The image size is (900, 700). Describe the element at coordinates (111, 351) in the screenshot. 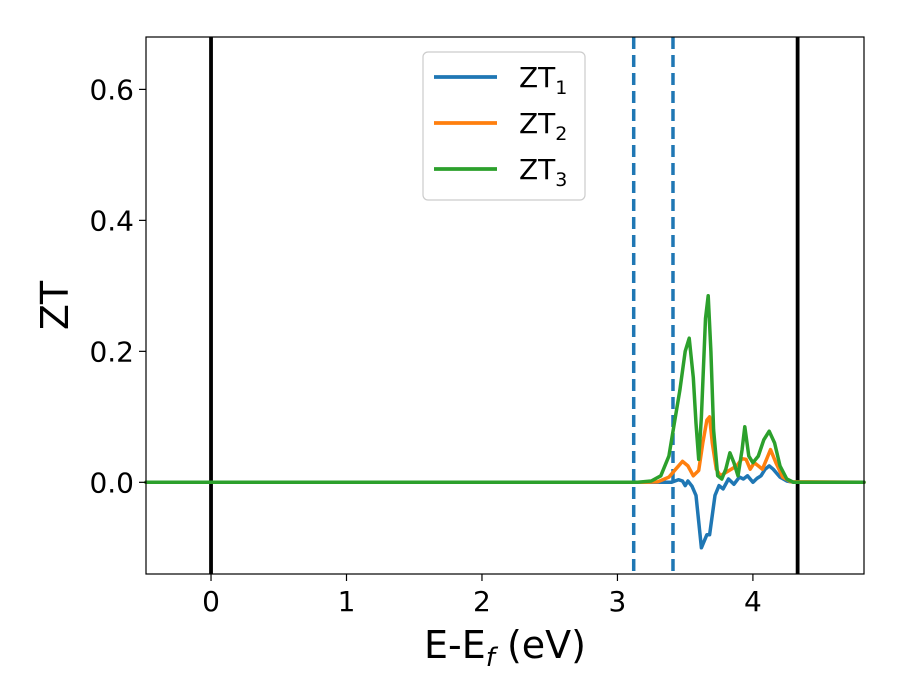

I see `y-tick-label: 0.2` at that location.